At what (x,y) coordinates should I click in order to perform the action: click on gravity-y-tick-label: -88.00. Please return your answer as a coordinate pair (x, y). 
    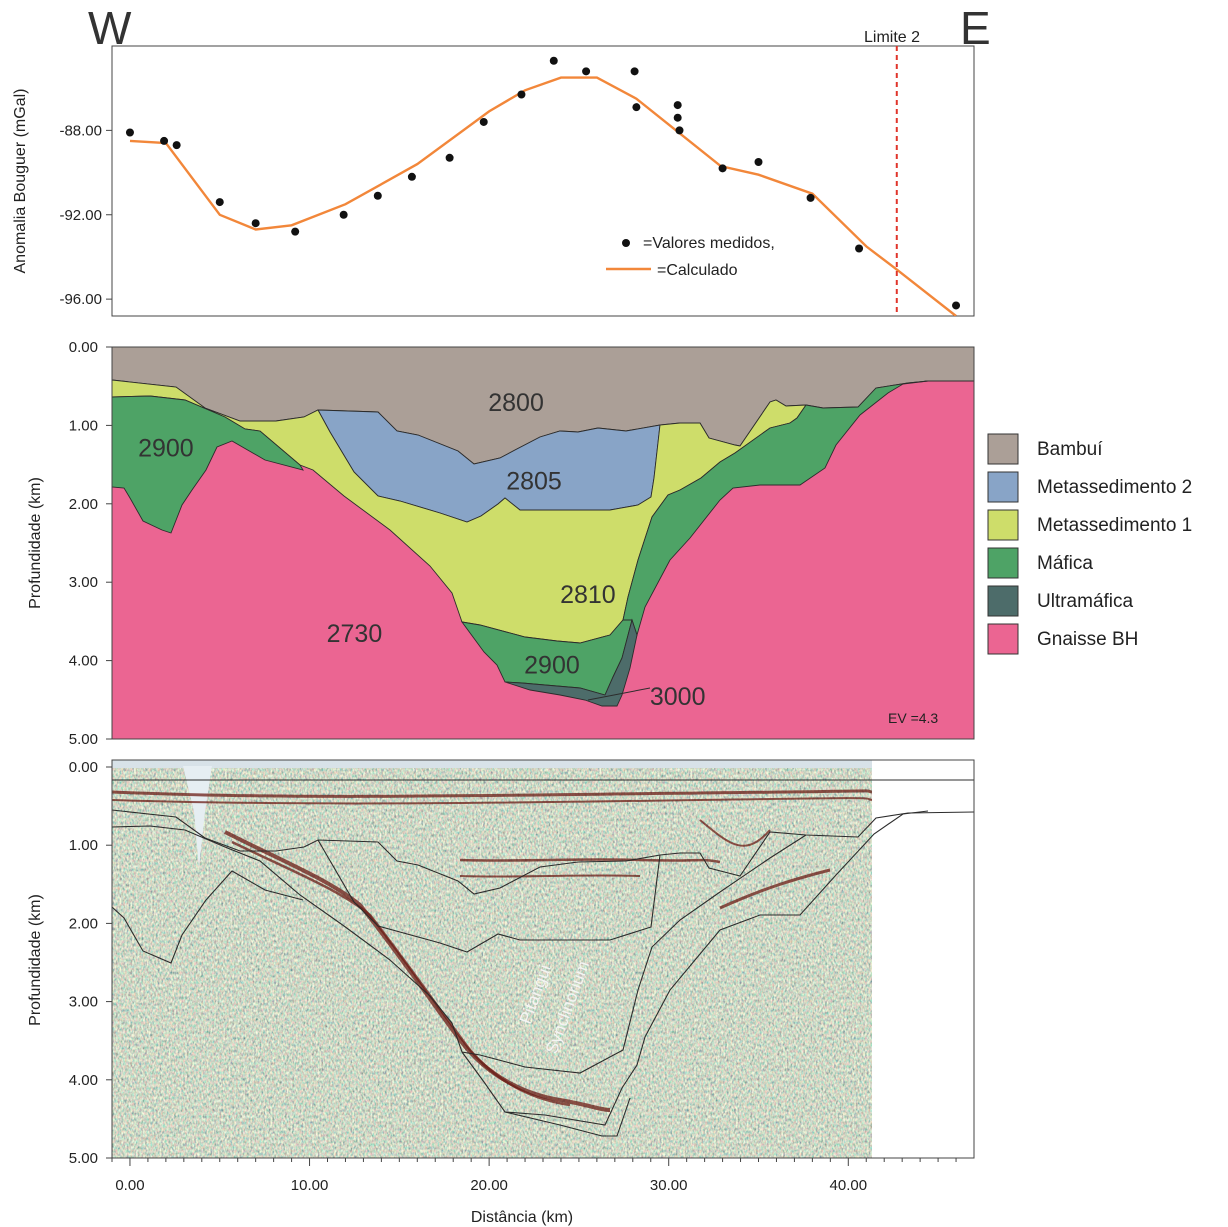
    Looking at the image, I should click on (80, 130).